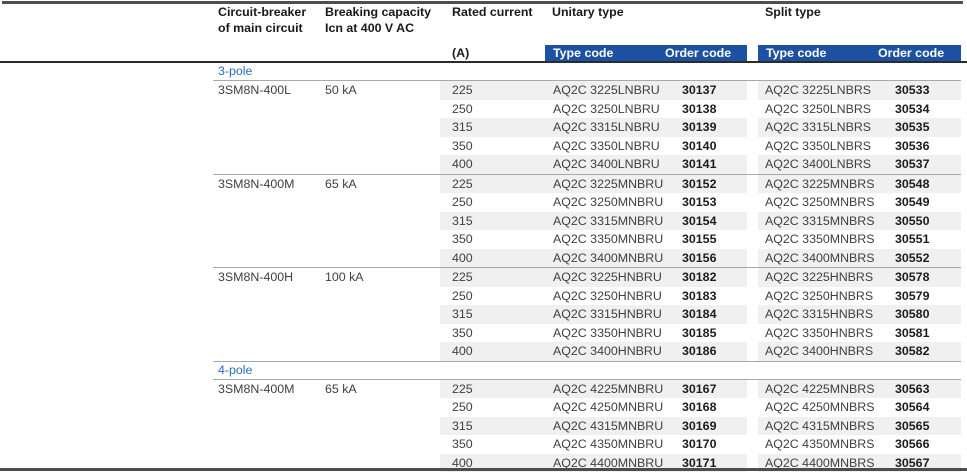 This screenshot has width=967, height=473. I want to click on unitary-order-code-cell: 30184, so click(706, 314).